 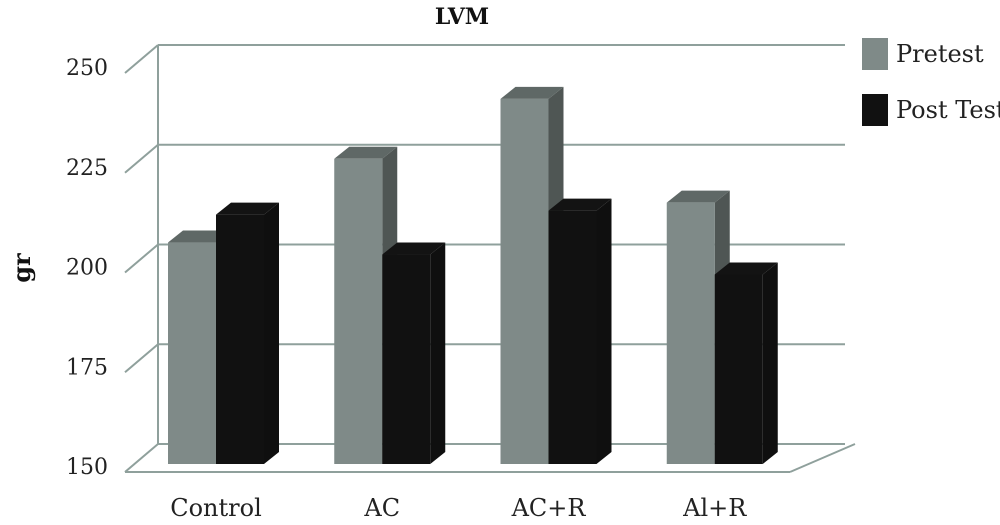 What do you see at coordinates (714, 508) in the screenshot?
I see `x-category-label: Al+R` at bounding box center [714, 508].